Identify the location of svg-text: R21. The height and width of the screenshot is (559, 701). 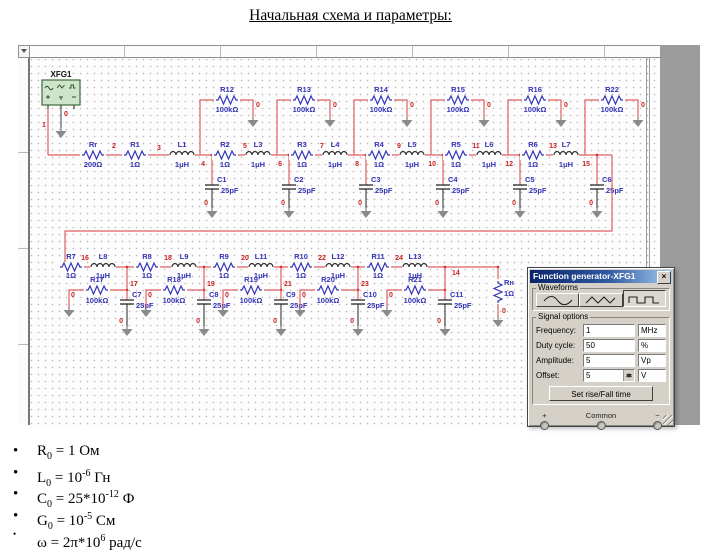
(415, 279).